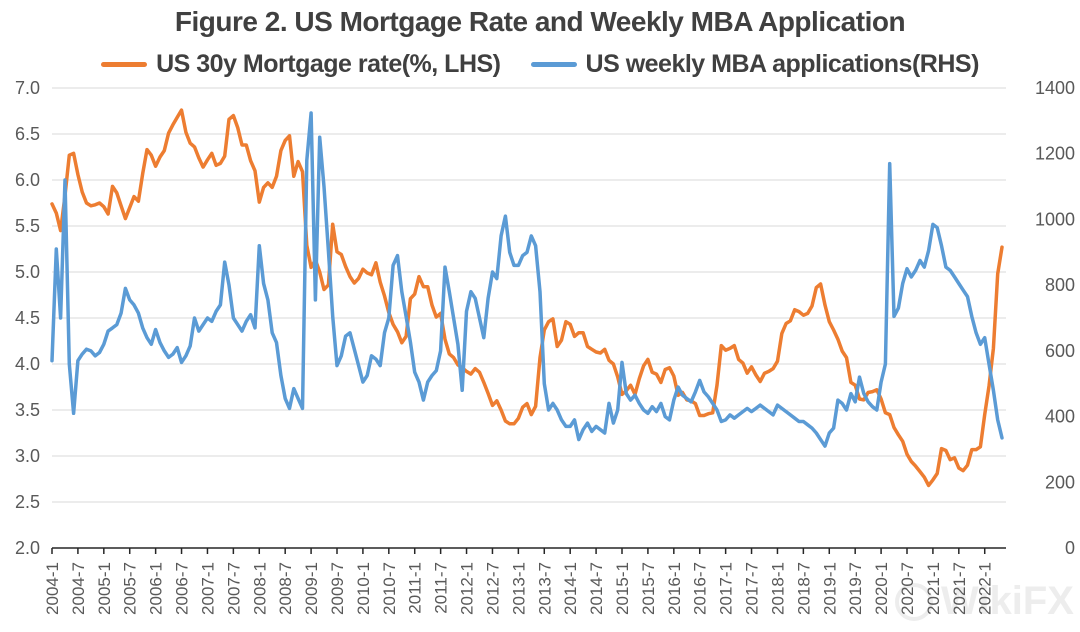  What do you see at coordinates (1070, 548) in the screenshot?
I see `right-axis-tick-label: 0` at bounding box center [1070, 548].